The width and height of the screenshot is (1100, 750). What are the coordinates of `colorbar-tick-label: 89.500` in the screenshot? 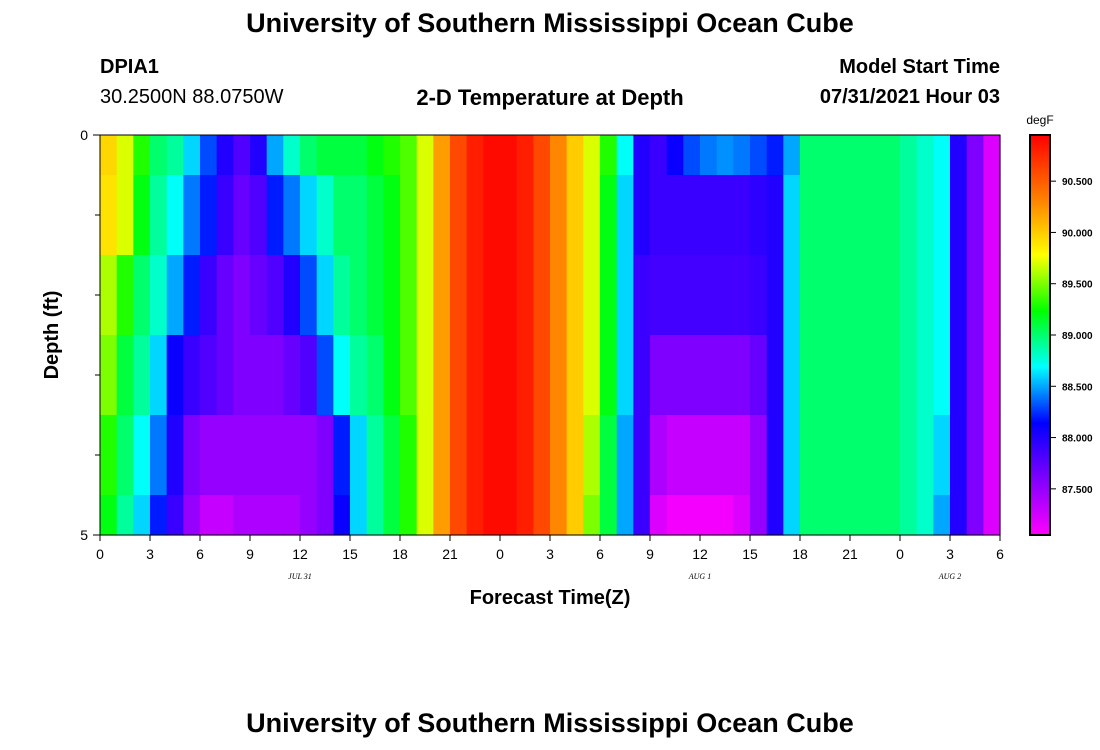 It's located at (1077, 285).